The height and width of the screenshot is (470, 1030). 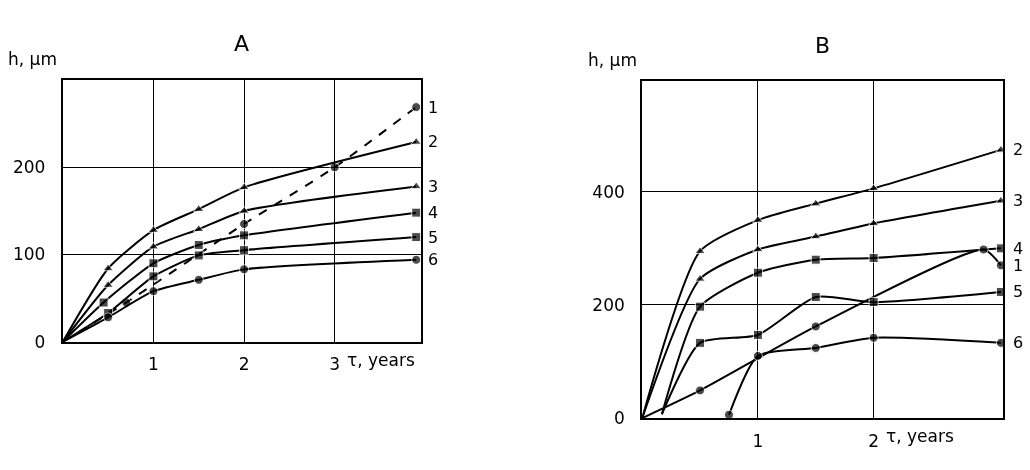 What do you see at coordinates (242, 43) in the screenshot?
I see `chart-title: A` at bounding box center [242, 43].